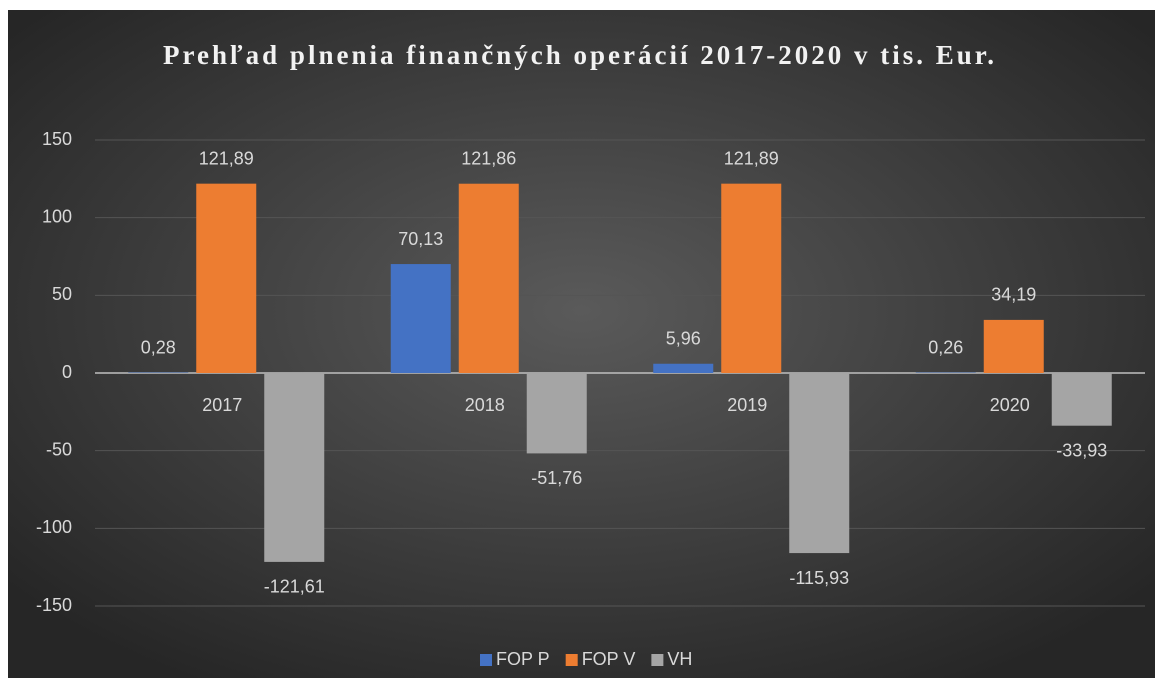 The height and width of the screenshot is (686, 1163). Describe the element at coordinates (819, 578) in the screenshot. I see `data-label: -115,93` at that location.